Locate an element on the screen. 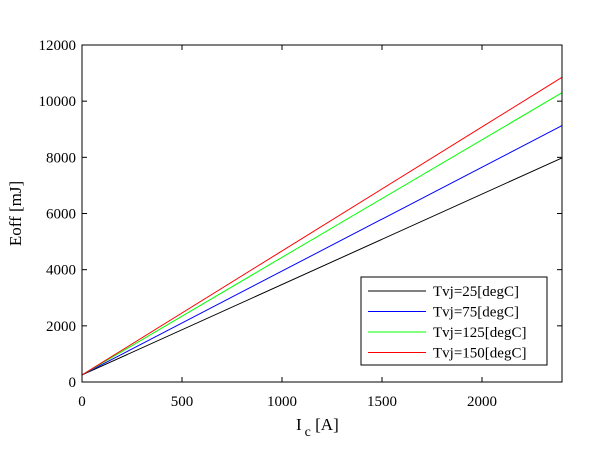 This screenshot has width=600, height=450. legend-label: Tvj=25[degC] is located at coordinates (476, 292).